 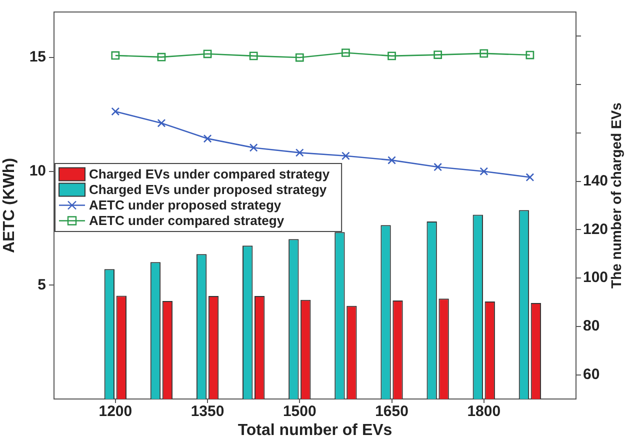 What do you see at coordinates (37, 171) in the screenshot?
I see `y-tick-label: 10` at bounding box center [37, 171].